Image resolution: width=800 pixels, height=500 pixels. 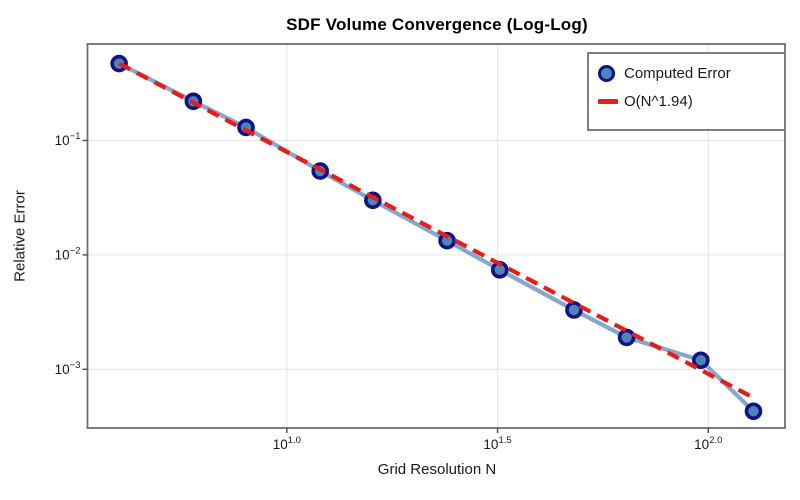 I want to click on circle-marker-icon, so click(x=606, y=73).